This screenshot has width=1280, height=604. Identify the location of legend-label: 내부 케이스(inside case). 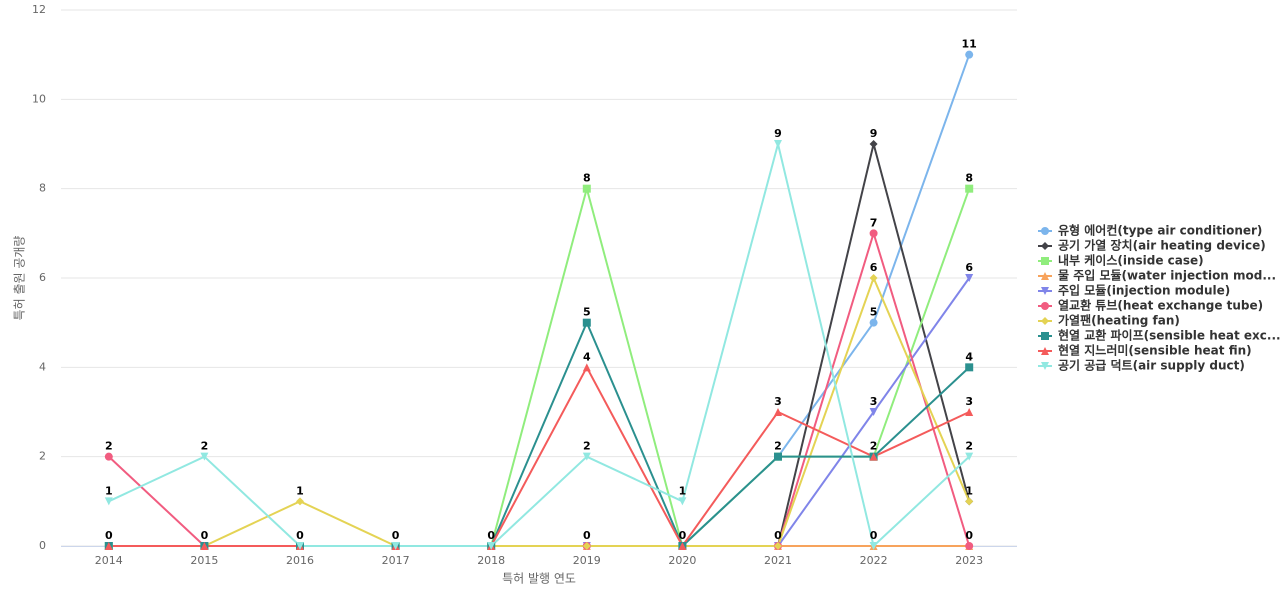
(1131, 260).